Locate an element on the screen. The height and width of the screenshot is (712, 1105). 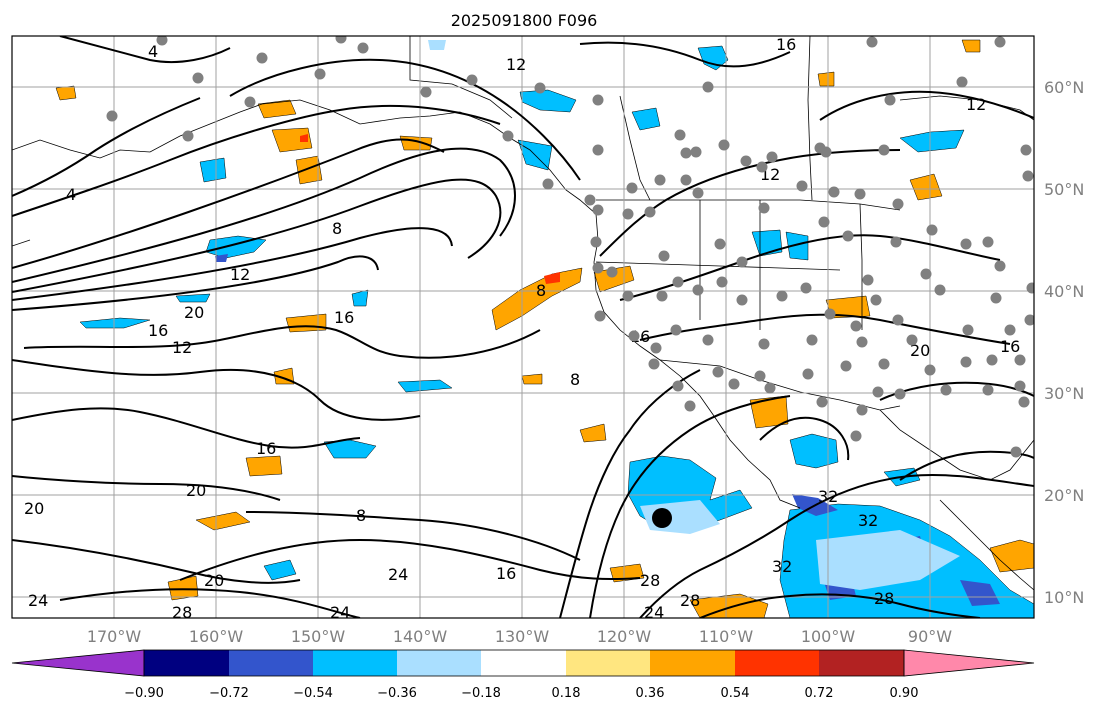
lat-label: 20°N is located at coordinates (1064, 495).